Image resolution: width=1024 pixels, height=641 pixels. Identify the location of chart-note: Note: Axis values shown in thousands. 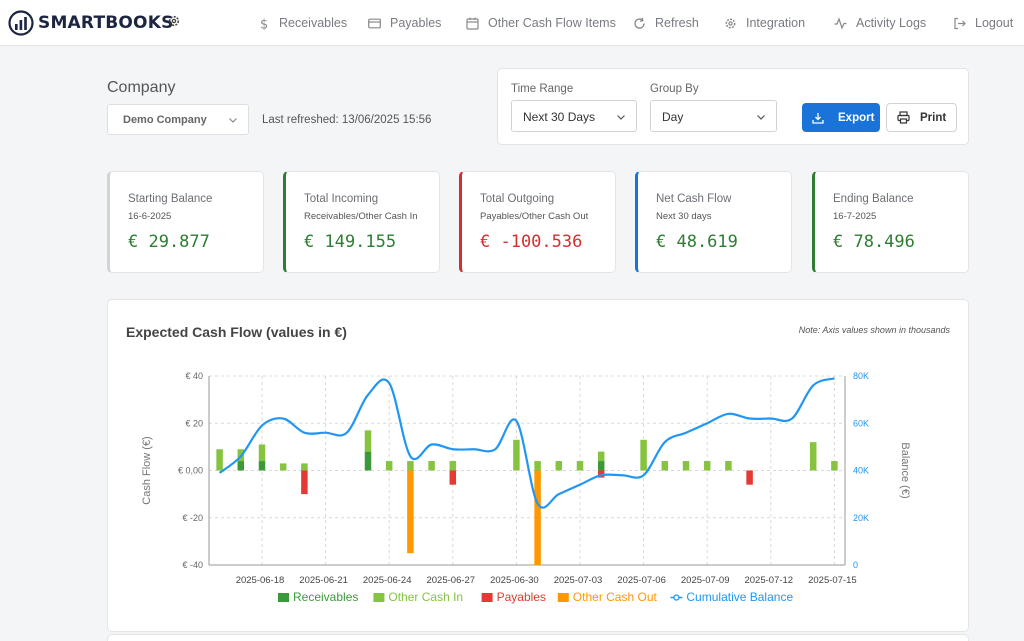
(874, 330).